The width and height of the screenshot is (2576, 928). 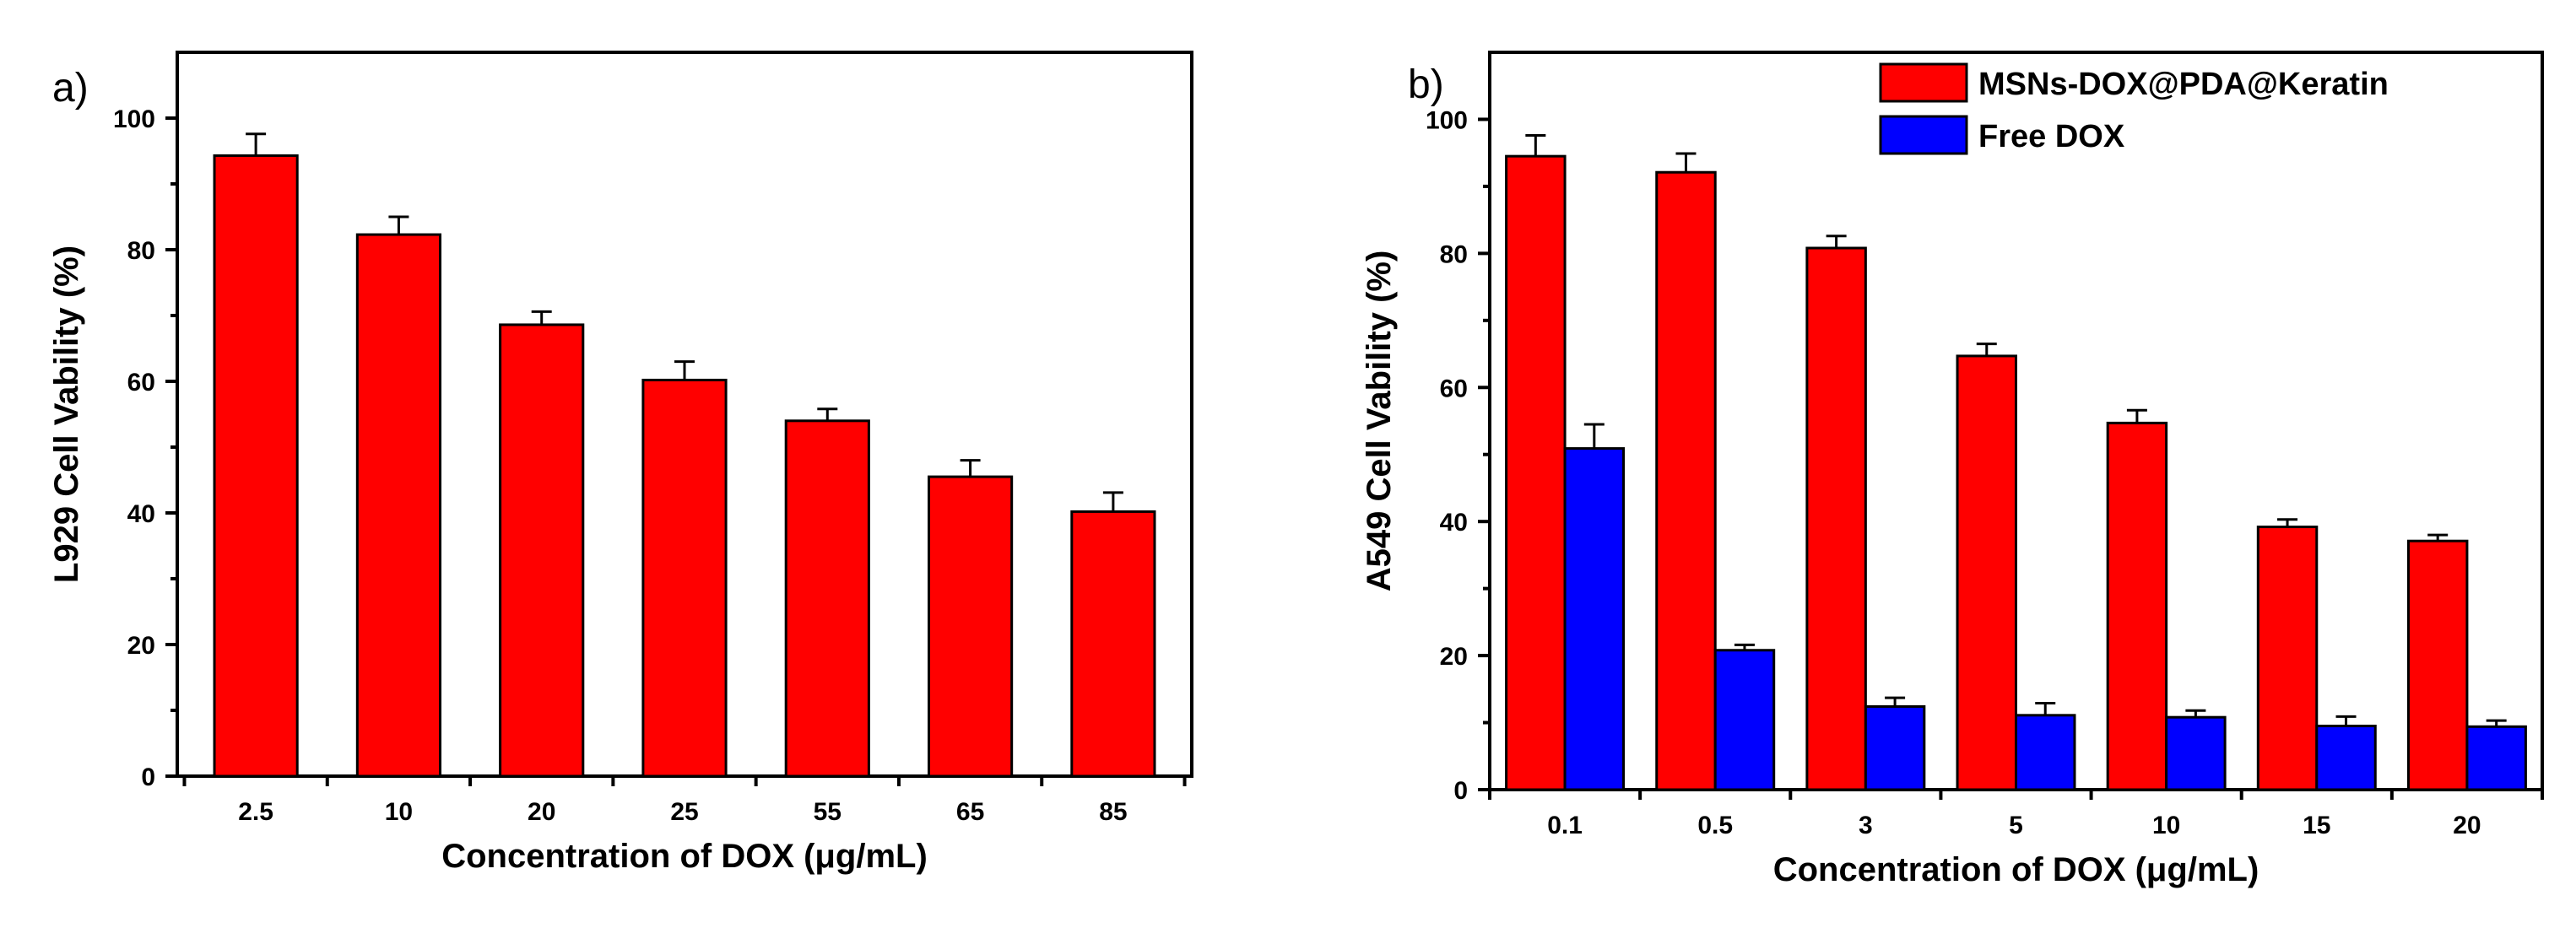 I want to click on x-tick-label: 65, so click(x=970, y=812).